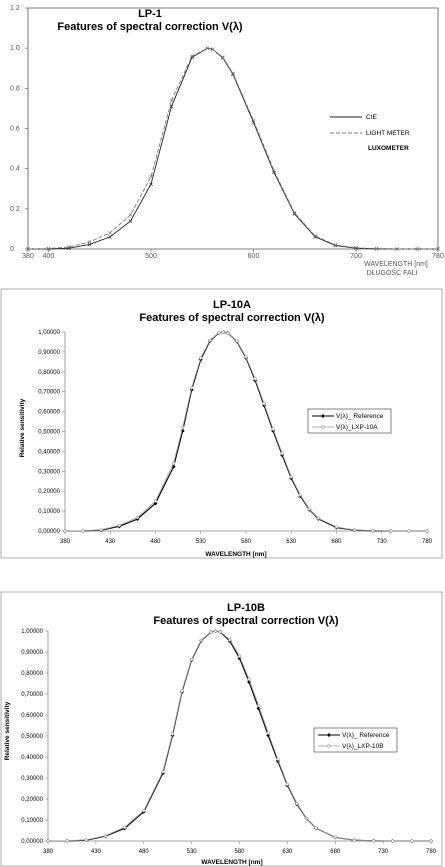 The height and width of the screenshot is (867, 445). Describe the element at coordinates (49, 373) in the screenshot. I see `y-tick-label: 0,80000` at that location.